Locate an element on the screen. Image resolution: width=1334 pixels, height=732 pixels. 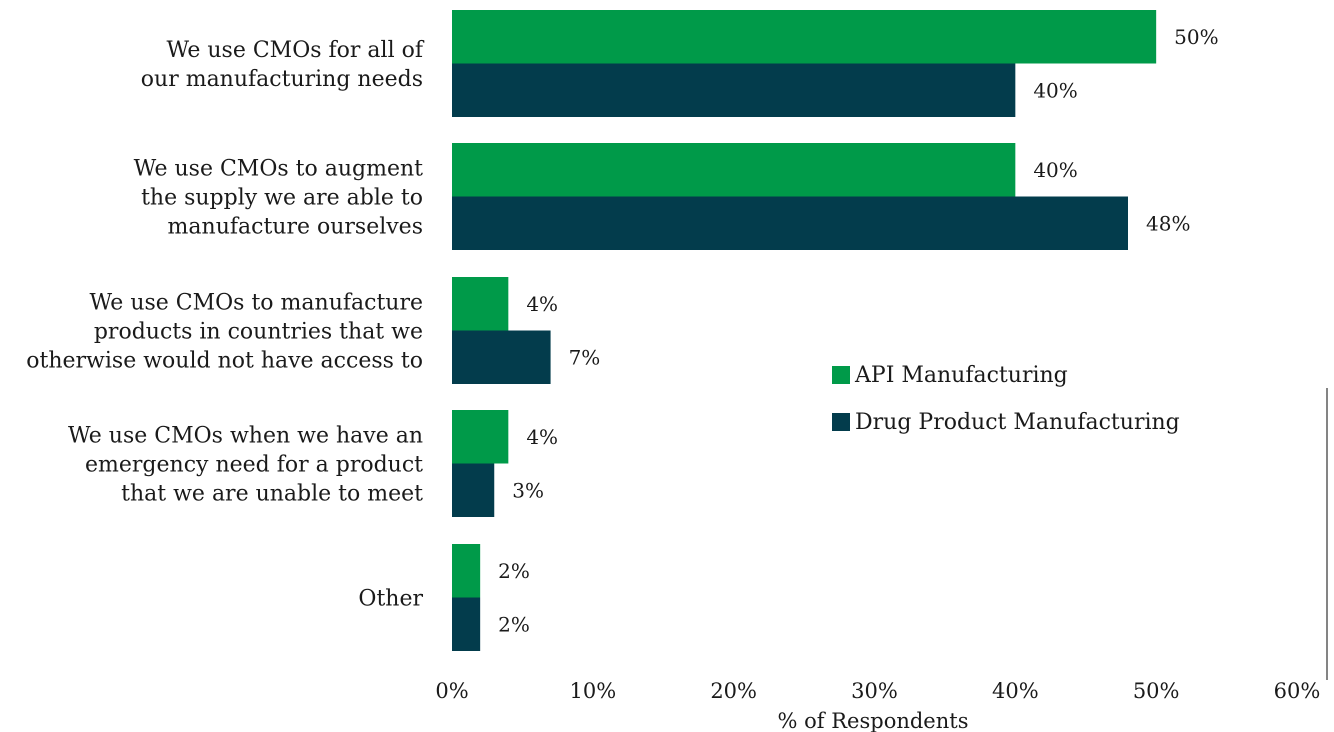
bar-value-label: 50% is located at coordinates (1196, 37).